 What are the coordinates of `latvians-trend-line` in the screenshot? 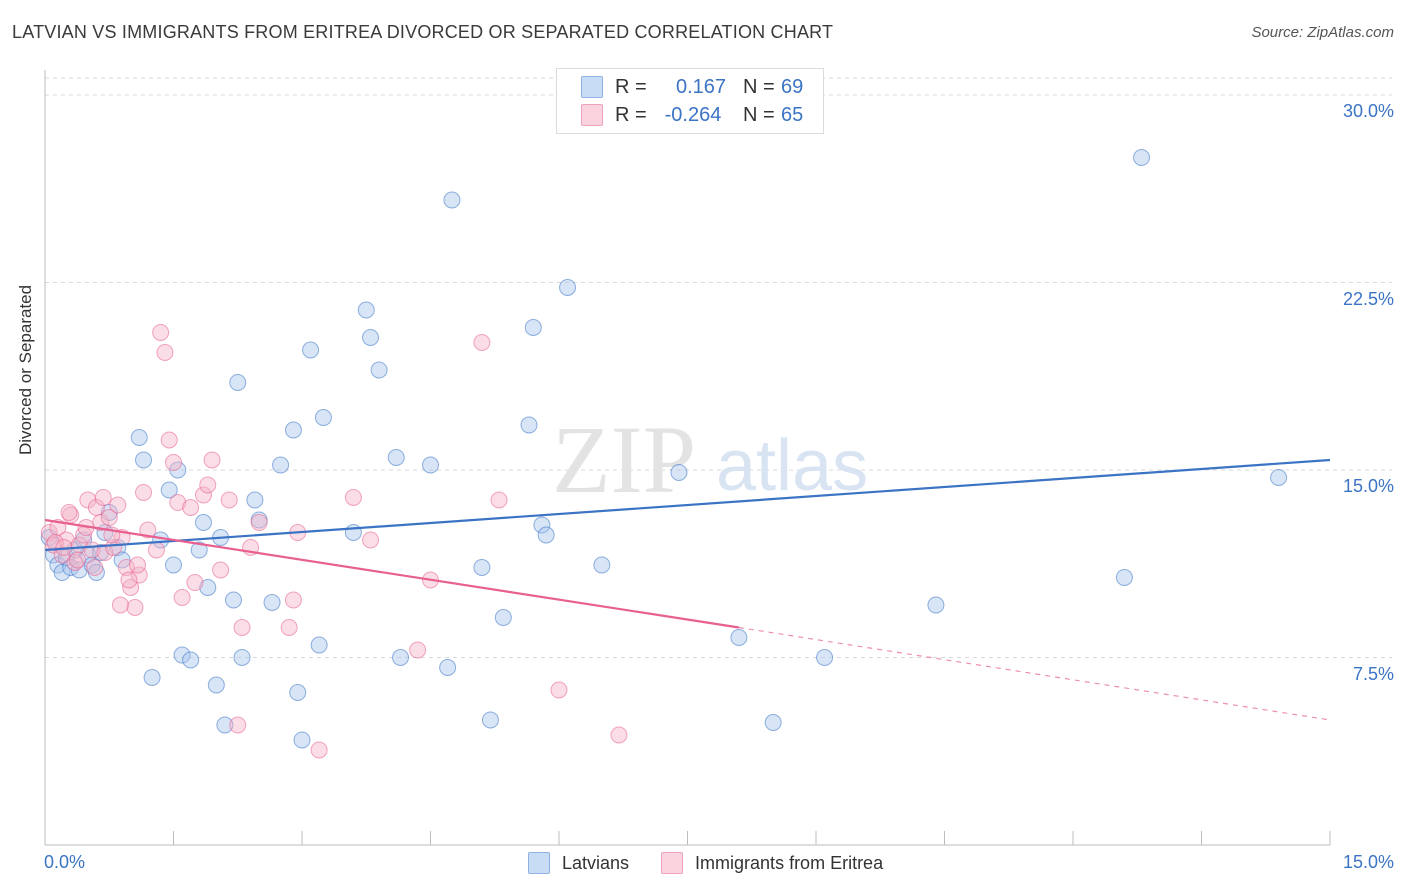 It's located at (687, 505).